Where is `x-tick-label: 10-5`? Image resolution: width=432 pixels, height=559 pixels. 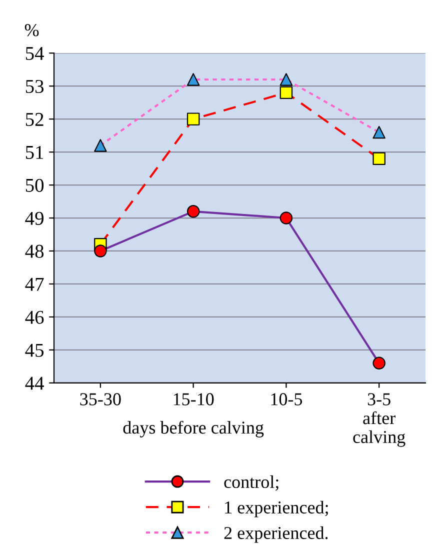 x-tick-label: 10-5 is located at coordinates (286, 399).